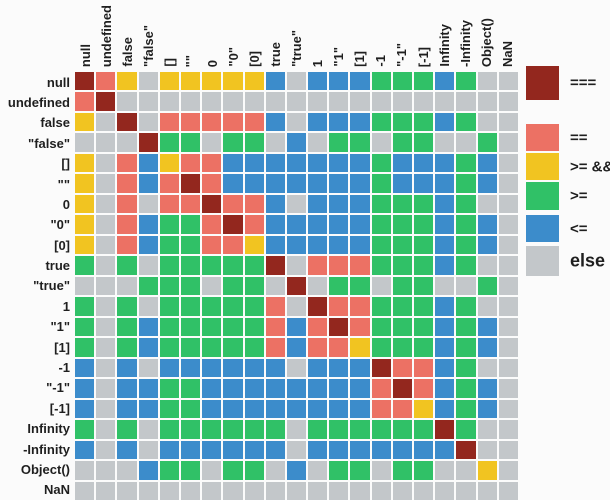 The height and width of the screenshot is (500, 610). Describe the element at coordinates (339, 57) in the screenshot. I see `col-header-label: "1"` at that location.